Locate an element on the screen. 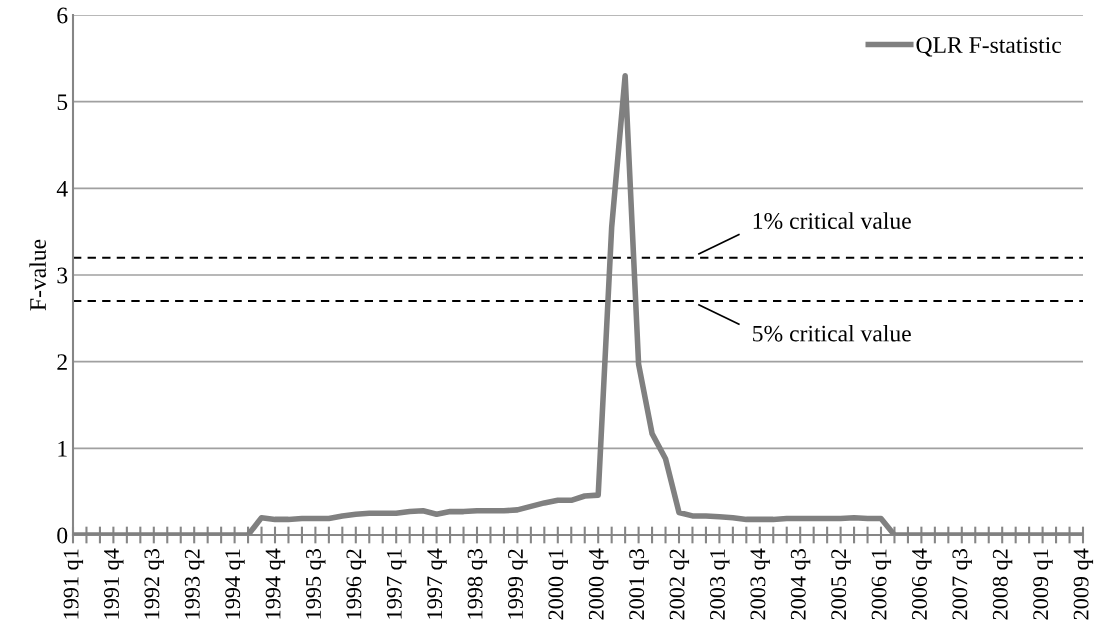 This screenshot has width=1096, height=644. x-tick-label: 2007 q3 is located at coordinates (962, 584).